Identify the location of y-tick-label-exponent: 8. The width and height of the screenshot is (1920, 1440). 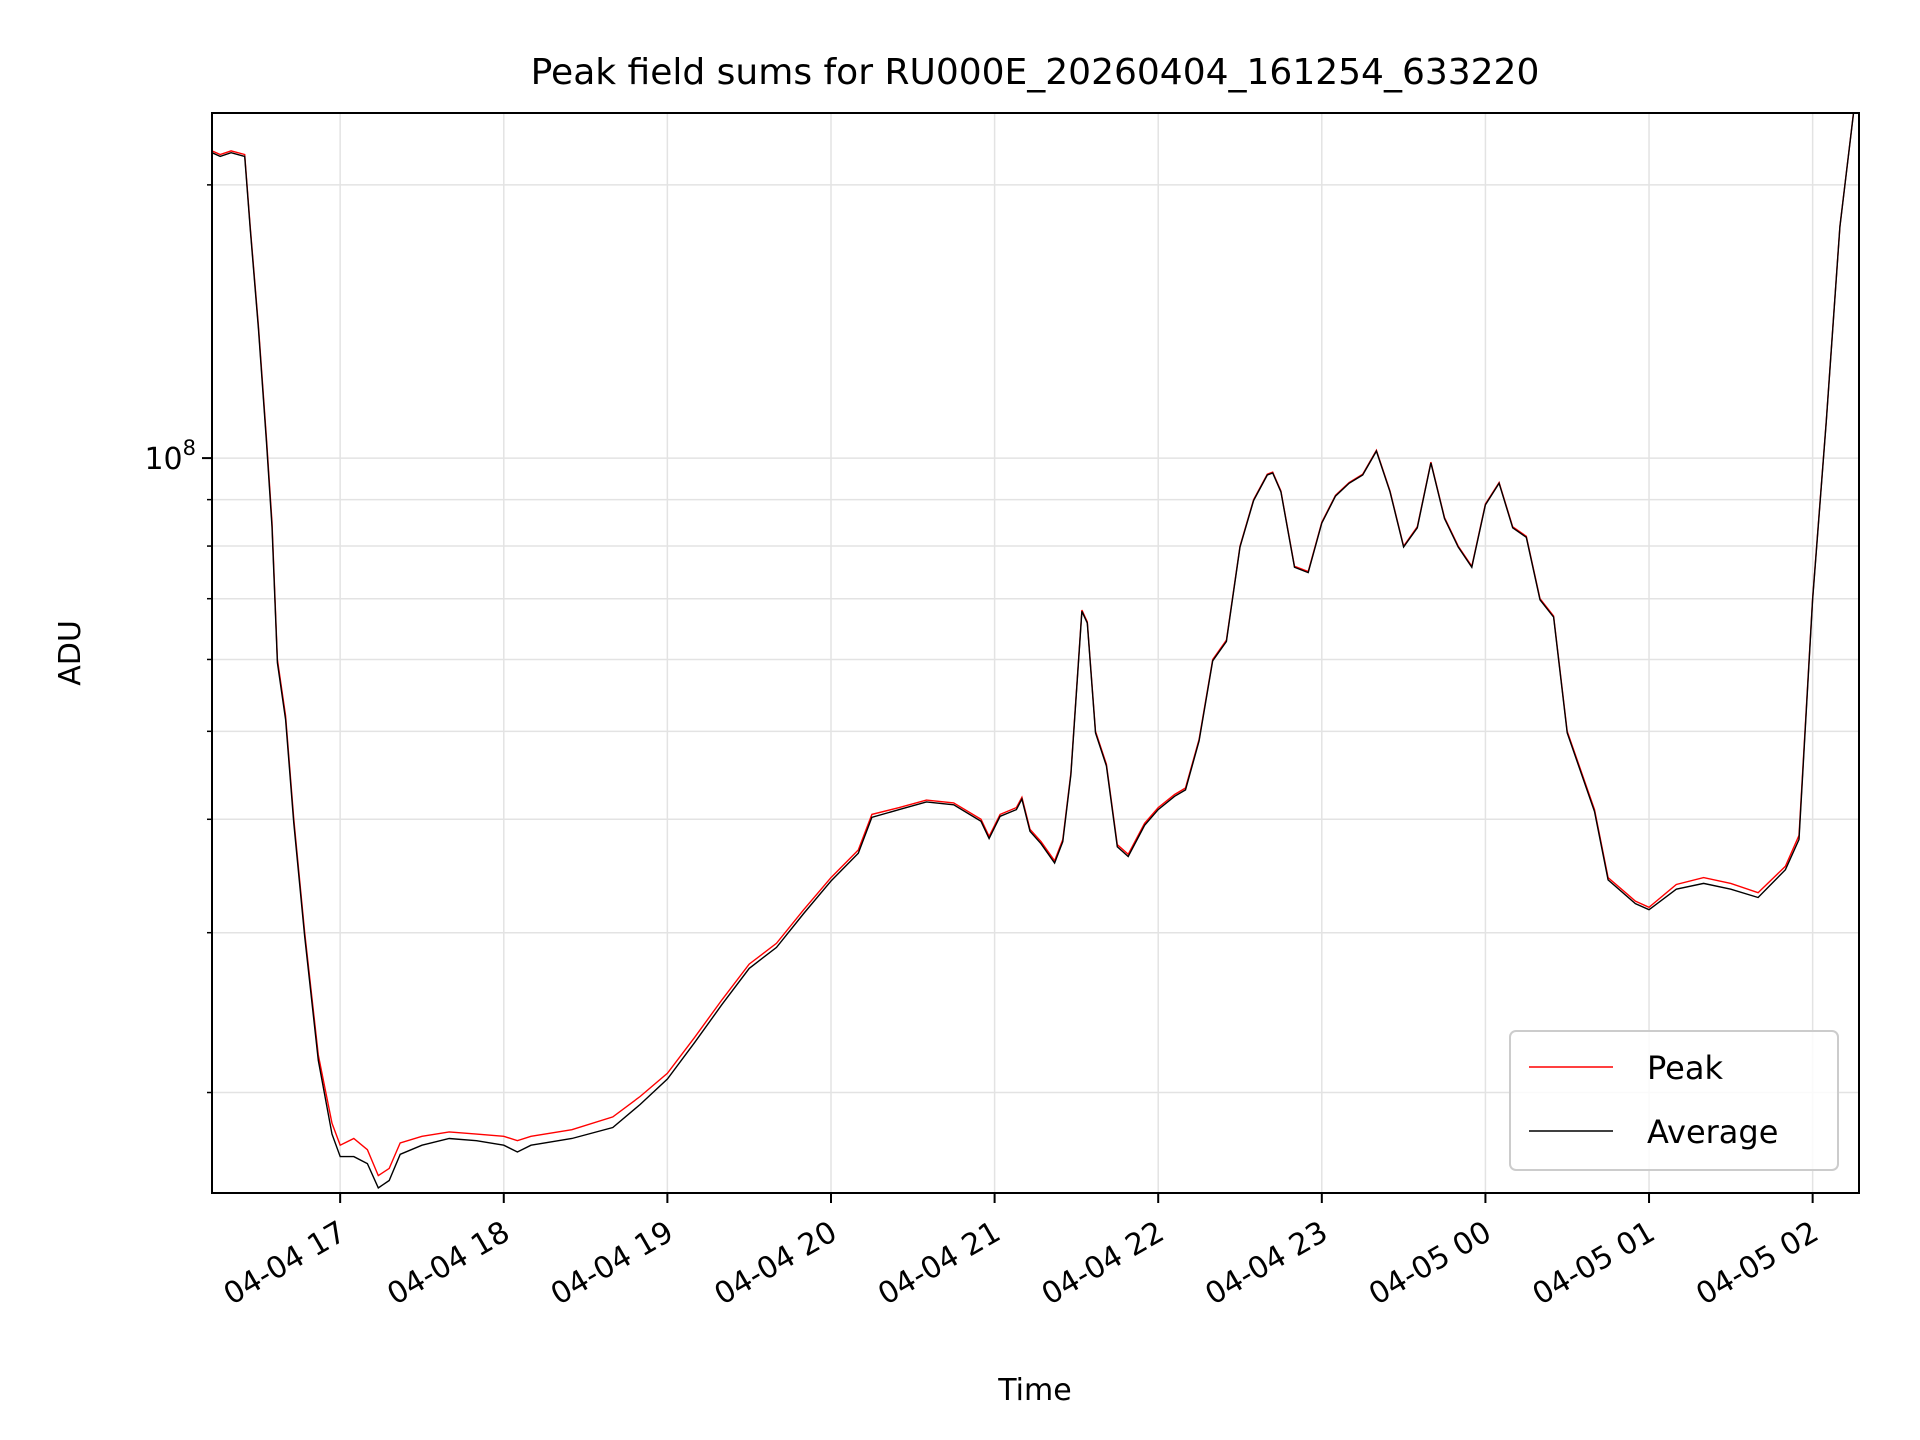
(189, 448).